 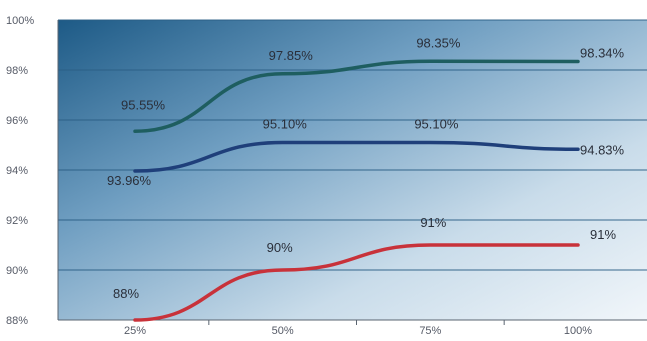 What do you see at coordinates (17, 171) in the screenshot?
I see `y-tick-label: 94%` at bounding box center [17, 171].